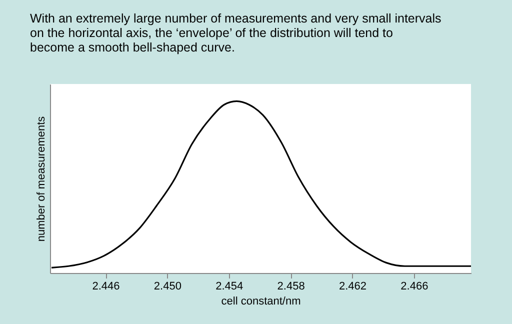  What do you see at coordinates (261, 302) in the screenshot?
I see `x-axis-title: cell constant/nm` at bounding box center [261, 302].